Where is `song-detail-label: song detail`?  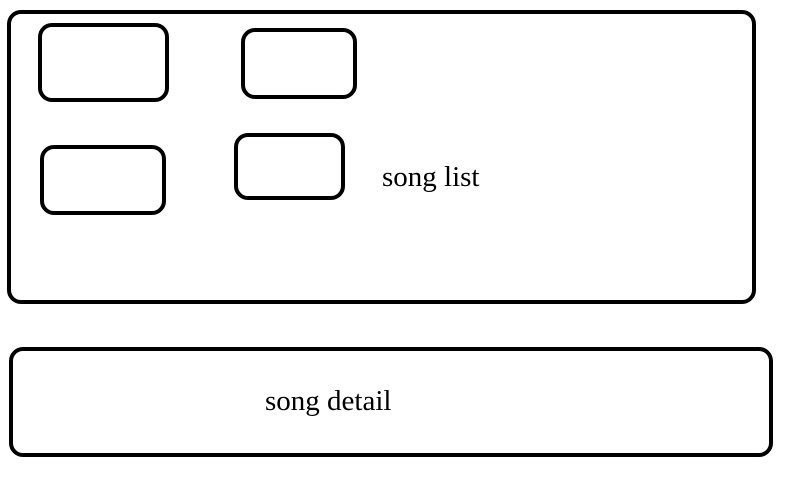 song-detail-label: song detail is located at coordinates (328, 401).